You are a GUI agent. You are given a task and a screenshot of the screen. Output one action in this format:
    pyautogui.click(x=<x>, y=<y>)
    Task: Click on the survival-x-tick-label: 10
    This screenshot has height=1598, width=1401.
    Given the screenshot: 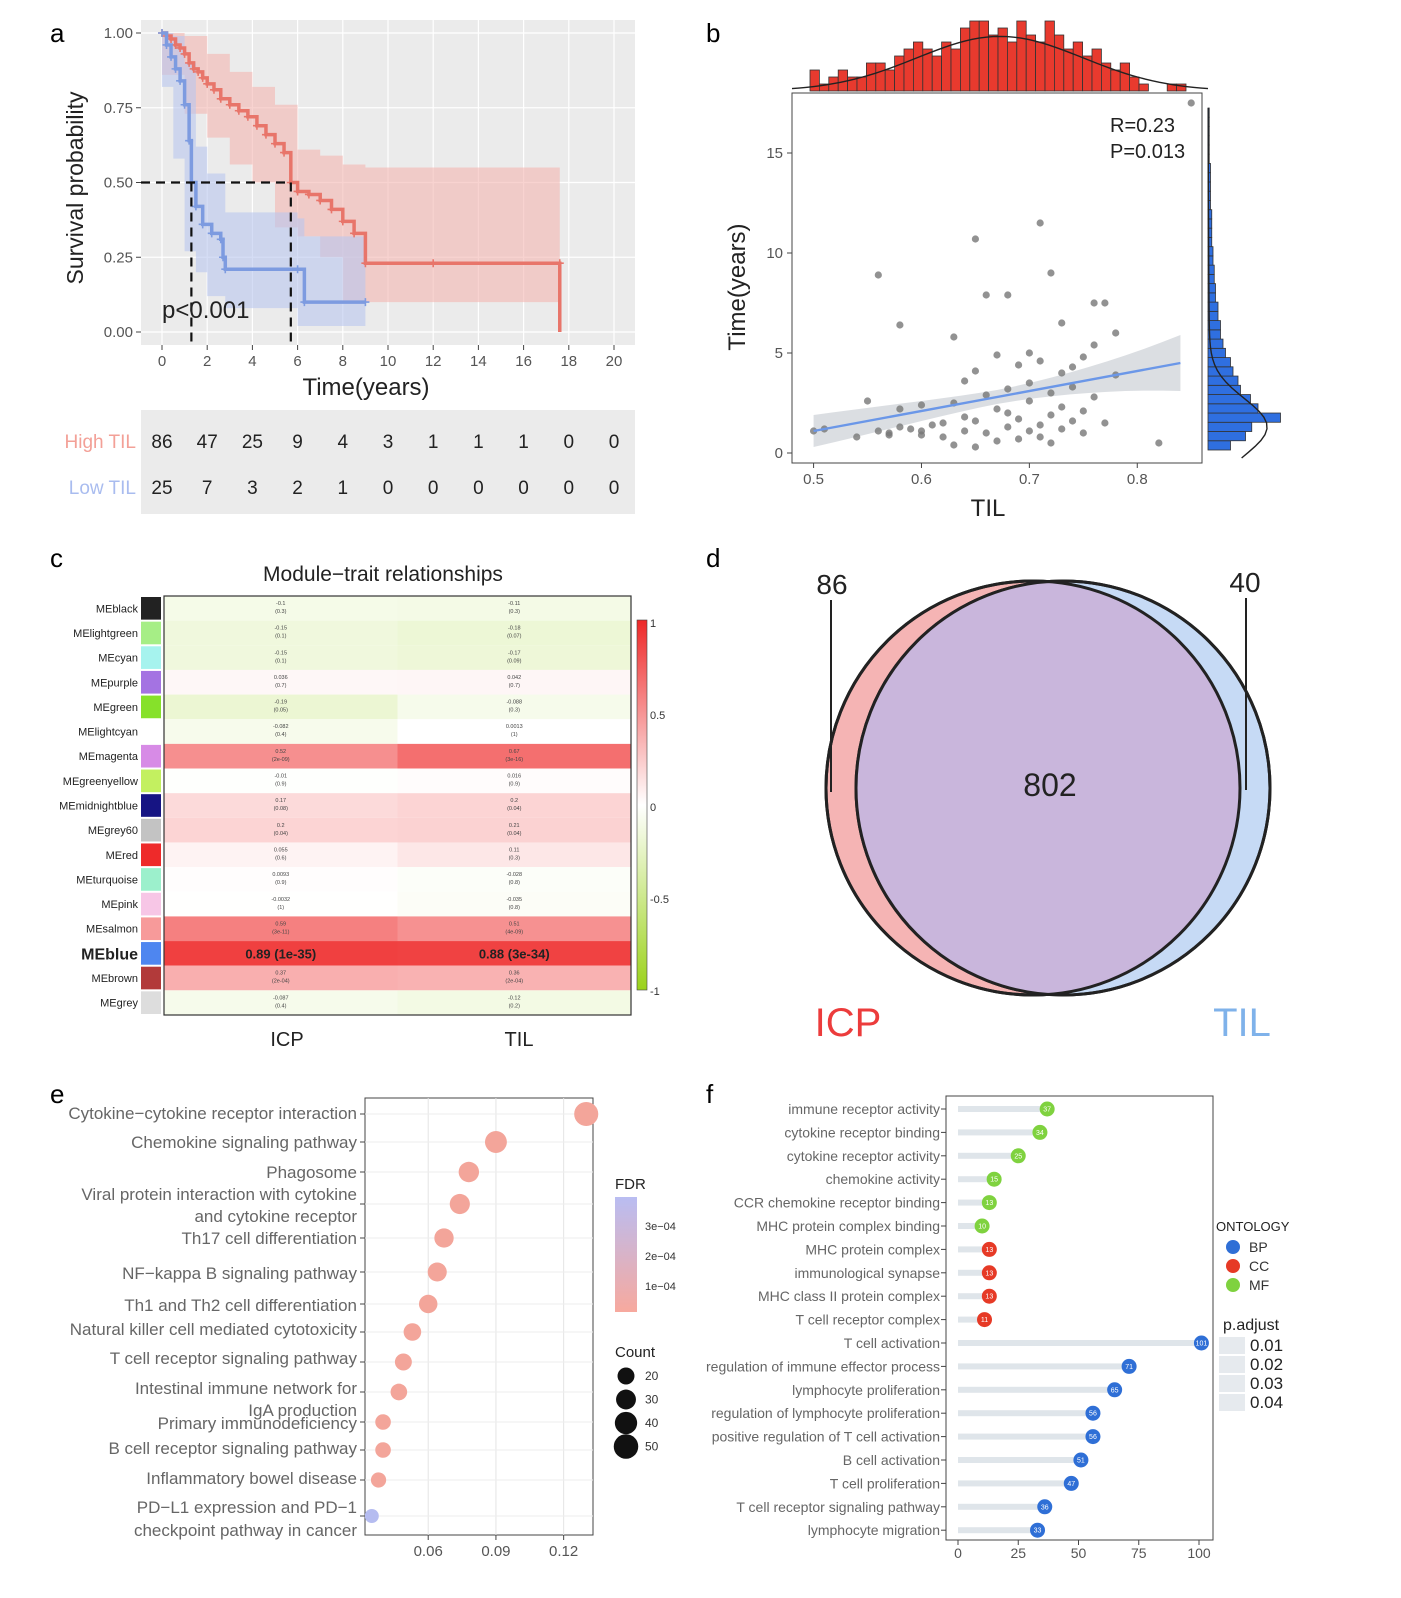 What is the action you would take?
    pyautogui.click(x=388, y=361)
    